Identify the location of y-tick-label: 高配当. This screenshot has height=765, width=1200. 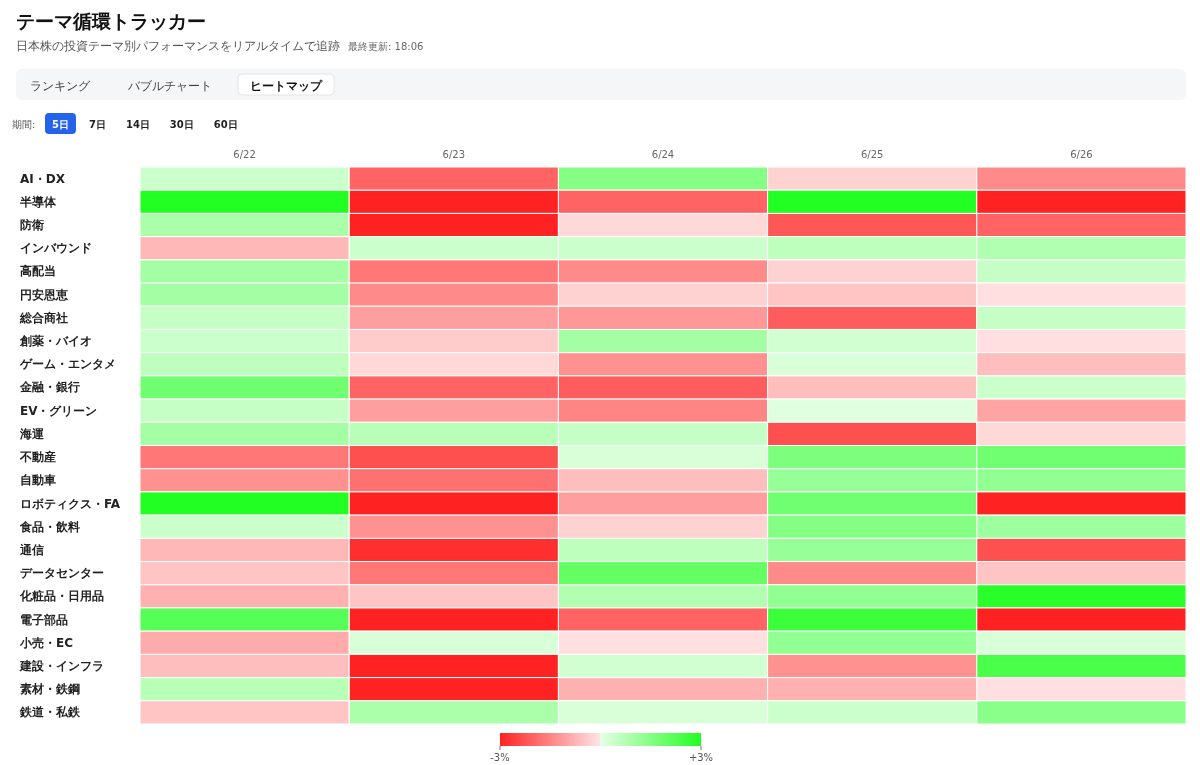
(38, 271).